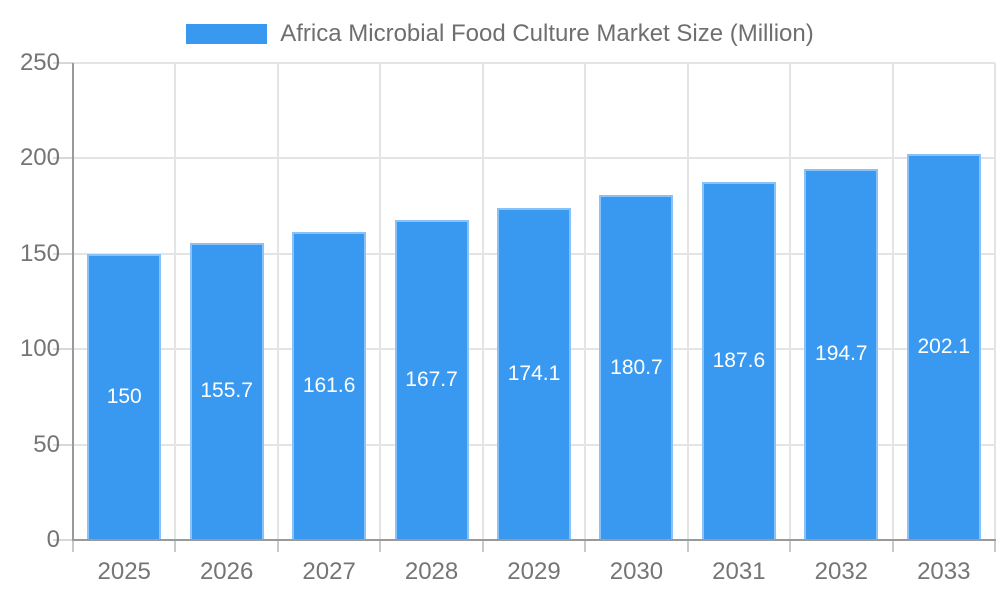 This screenshot has width=1000, height=600. What do you see at coordinates (841, 571) in the screenshot?
I see `x-axis-label: 2032` at bounding box center [841, 571].